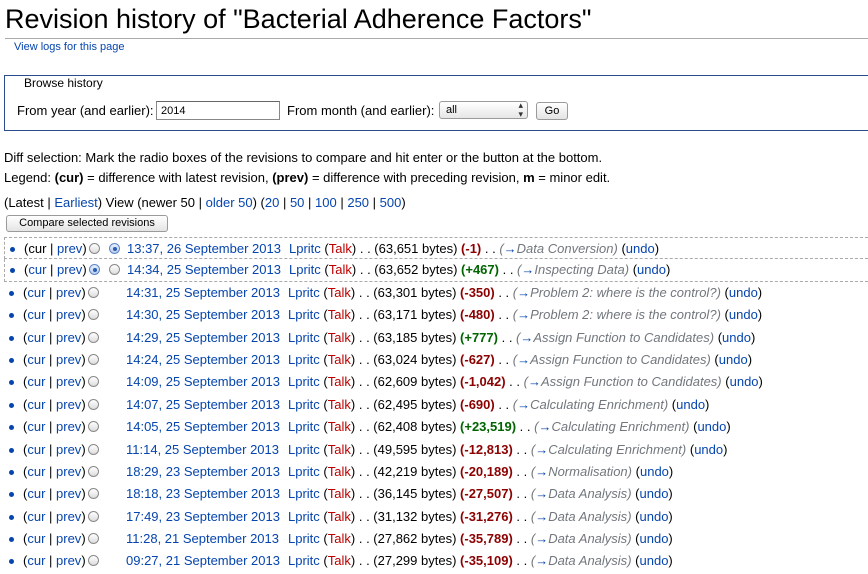 The image size is (868, 574). What do you see at coordinates (358, 202) in the screenshot?
I see `limit-250-link: 250` at bounding box center [358, 202].